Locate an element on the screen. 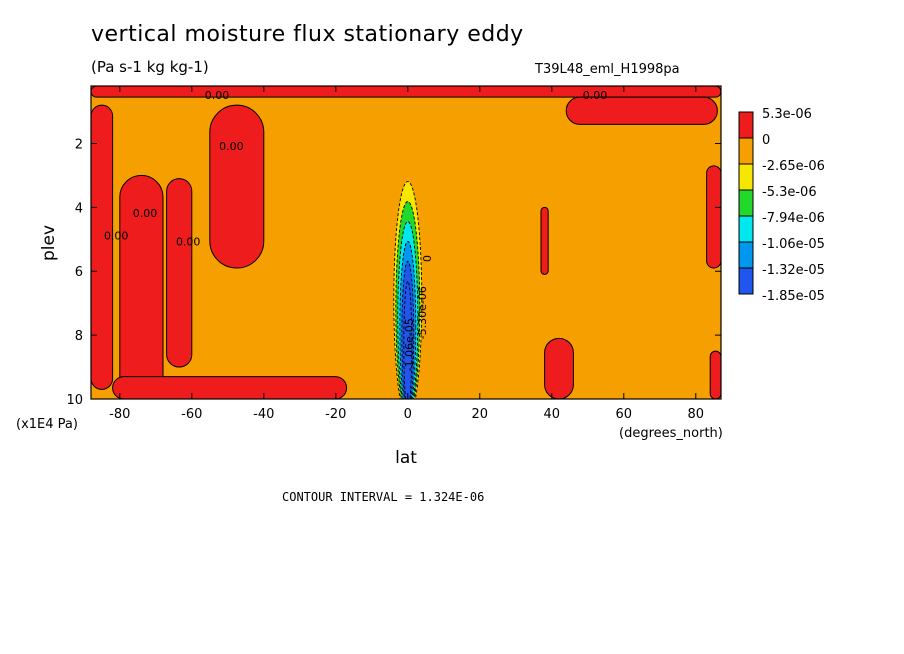 This screenshot has width=904, height=654. contour-label: -1.06e-05 is located at coordinates (409, 344).